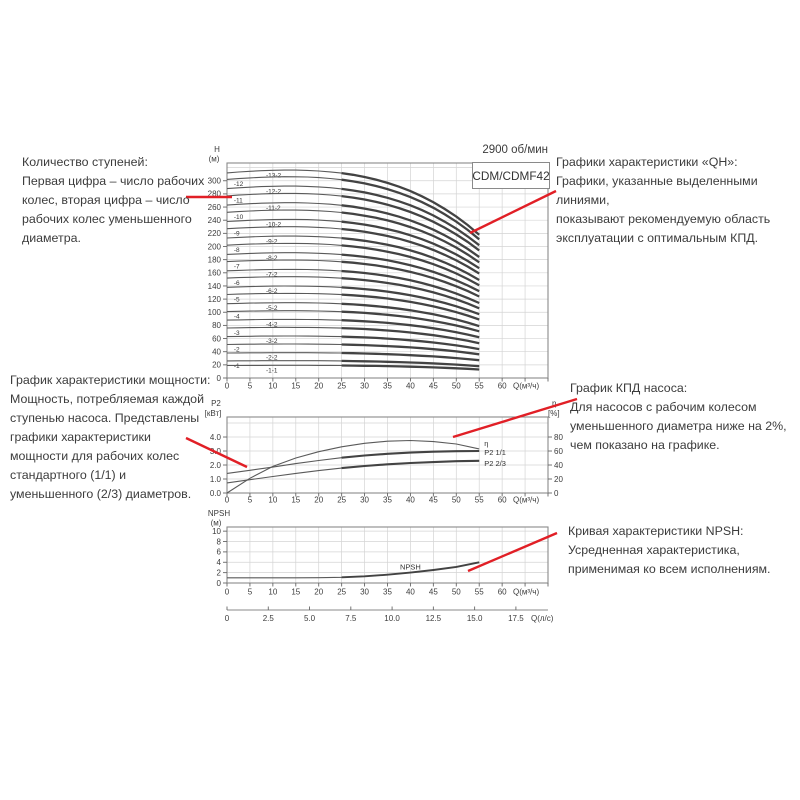 Image resolution: width=800 pixels, height=800 pixels. I want to click on axis-text: 1.0, so click(216, 479).